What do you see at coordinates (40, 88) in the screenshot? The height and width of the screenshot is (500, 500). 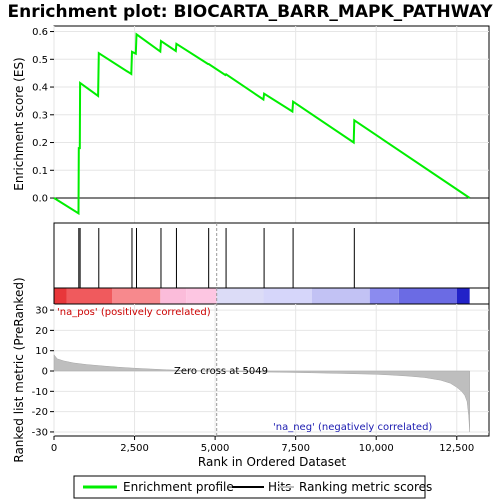 I see `es-y-tick-label: 0.4` at bounding box center [40, 88].